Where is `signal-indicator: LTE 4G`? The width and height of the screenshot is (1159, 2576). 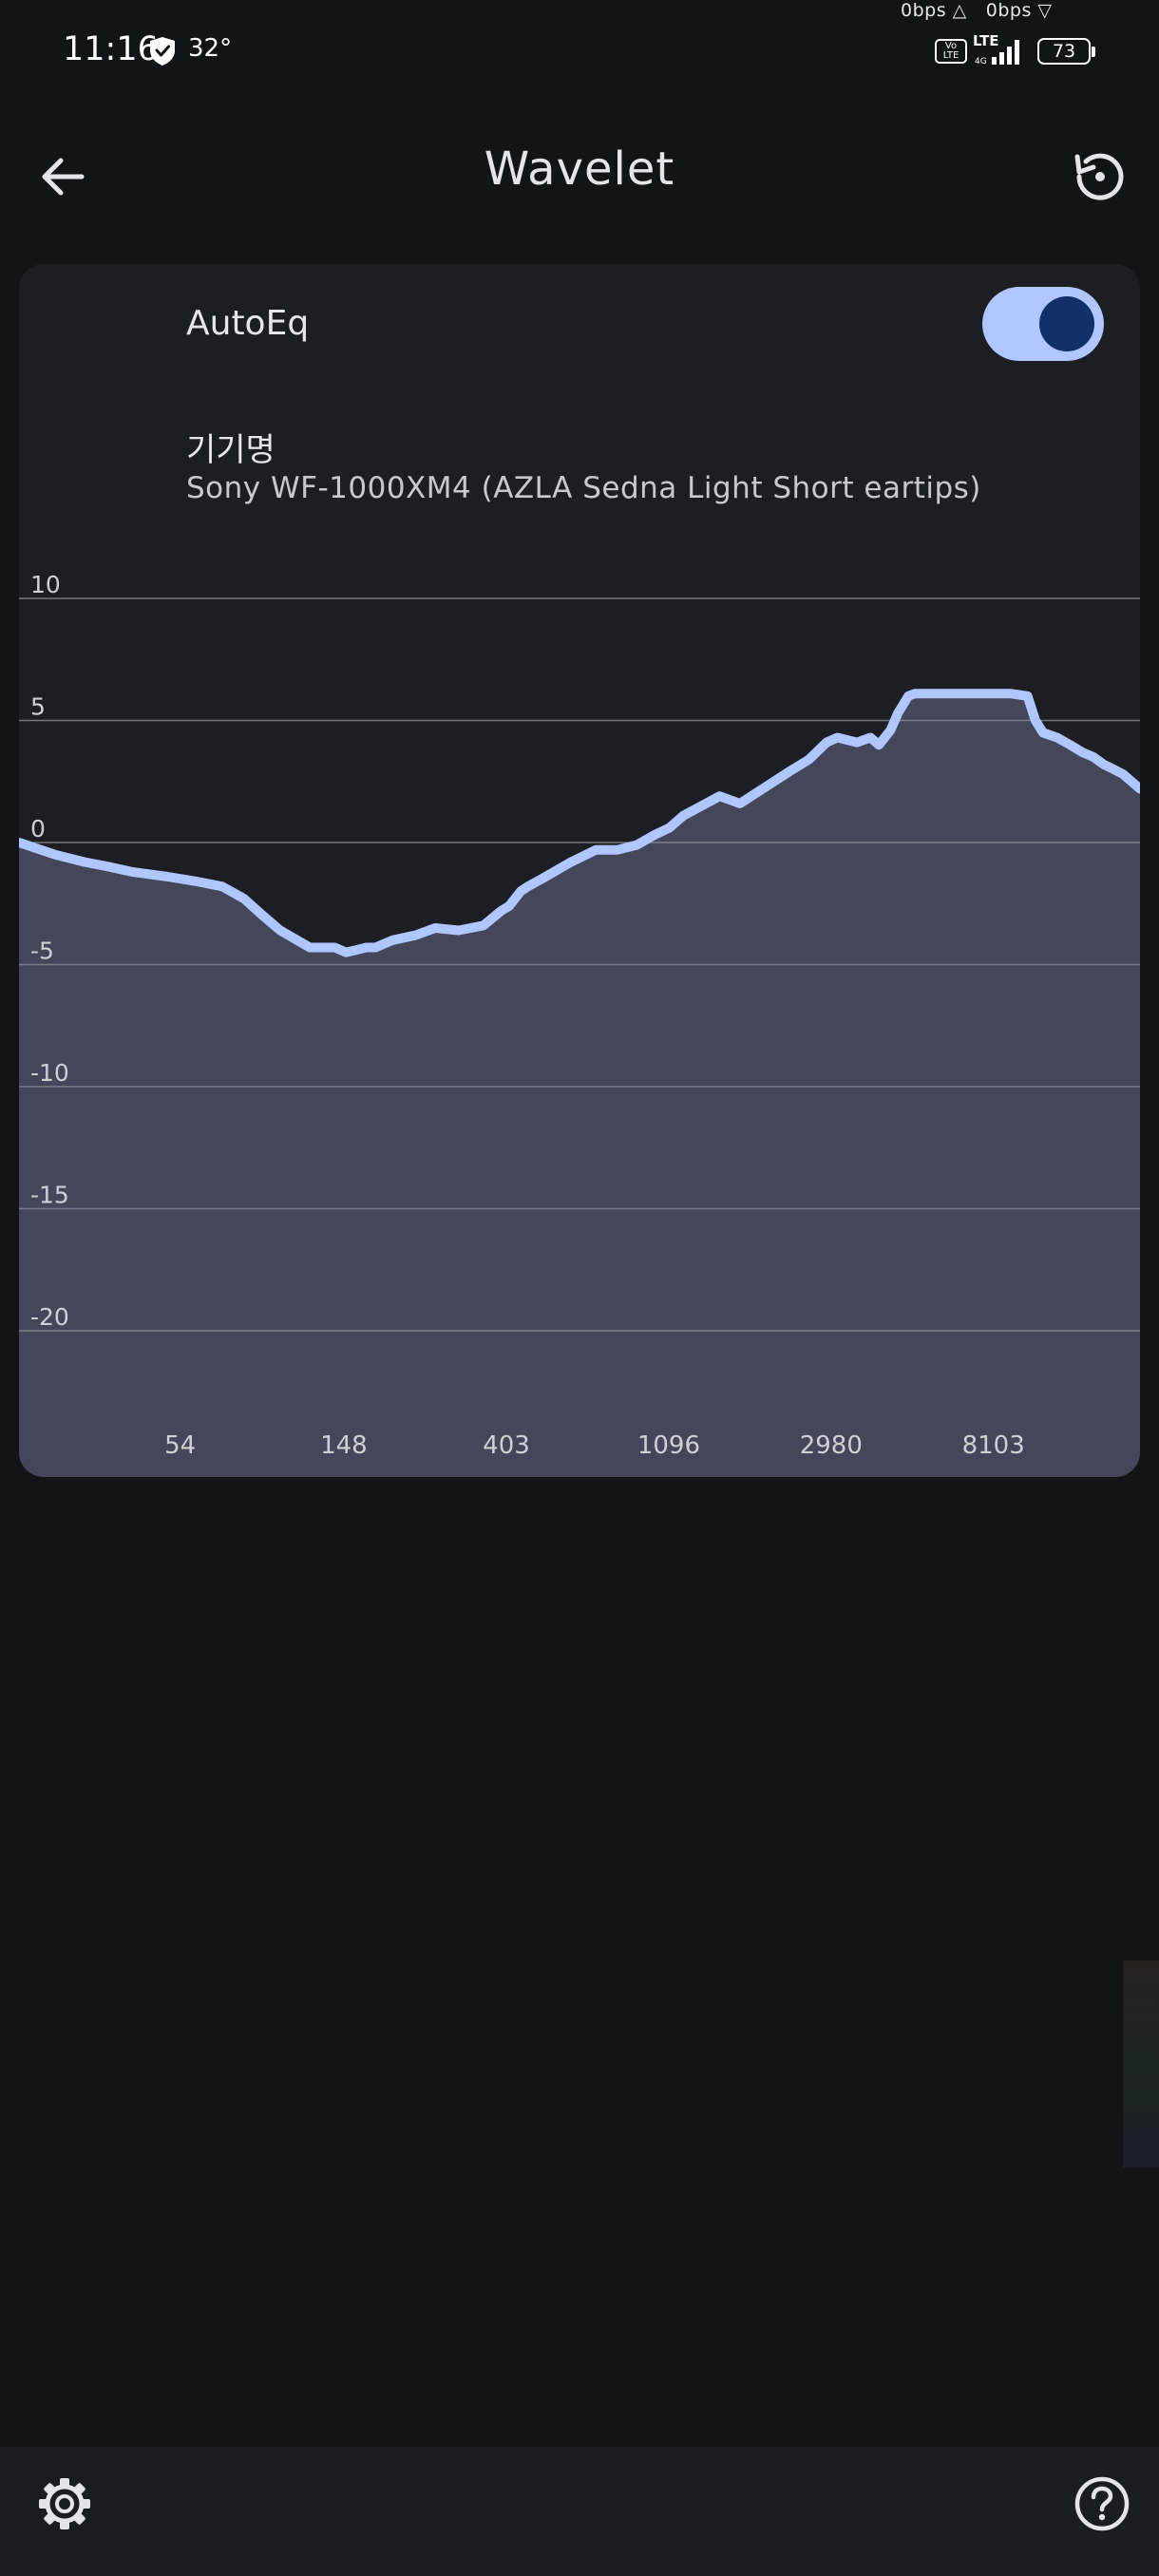 signal-indicator: LTE 4G is located at coordinates (1001, 49).